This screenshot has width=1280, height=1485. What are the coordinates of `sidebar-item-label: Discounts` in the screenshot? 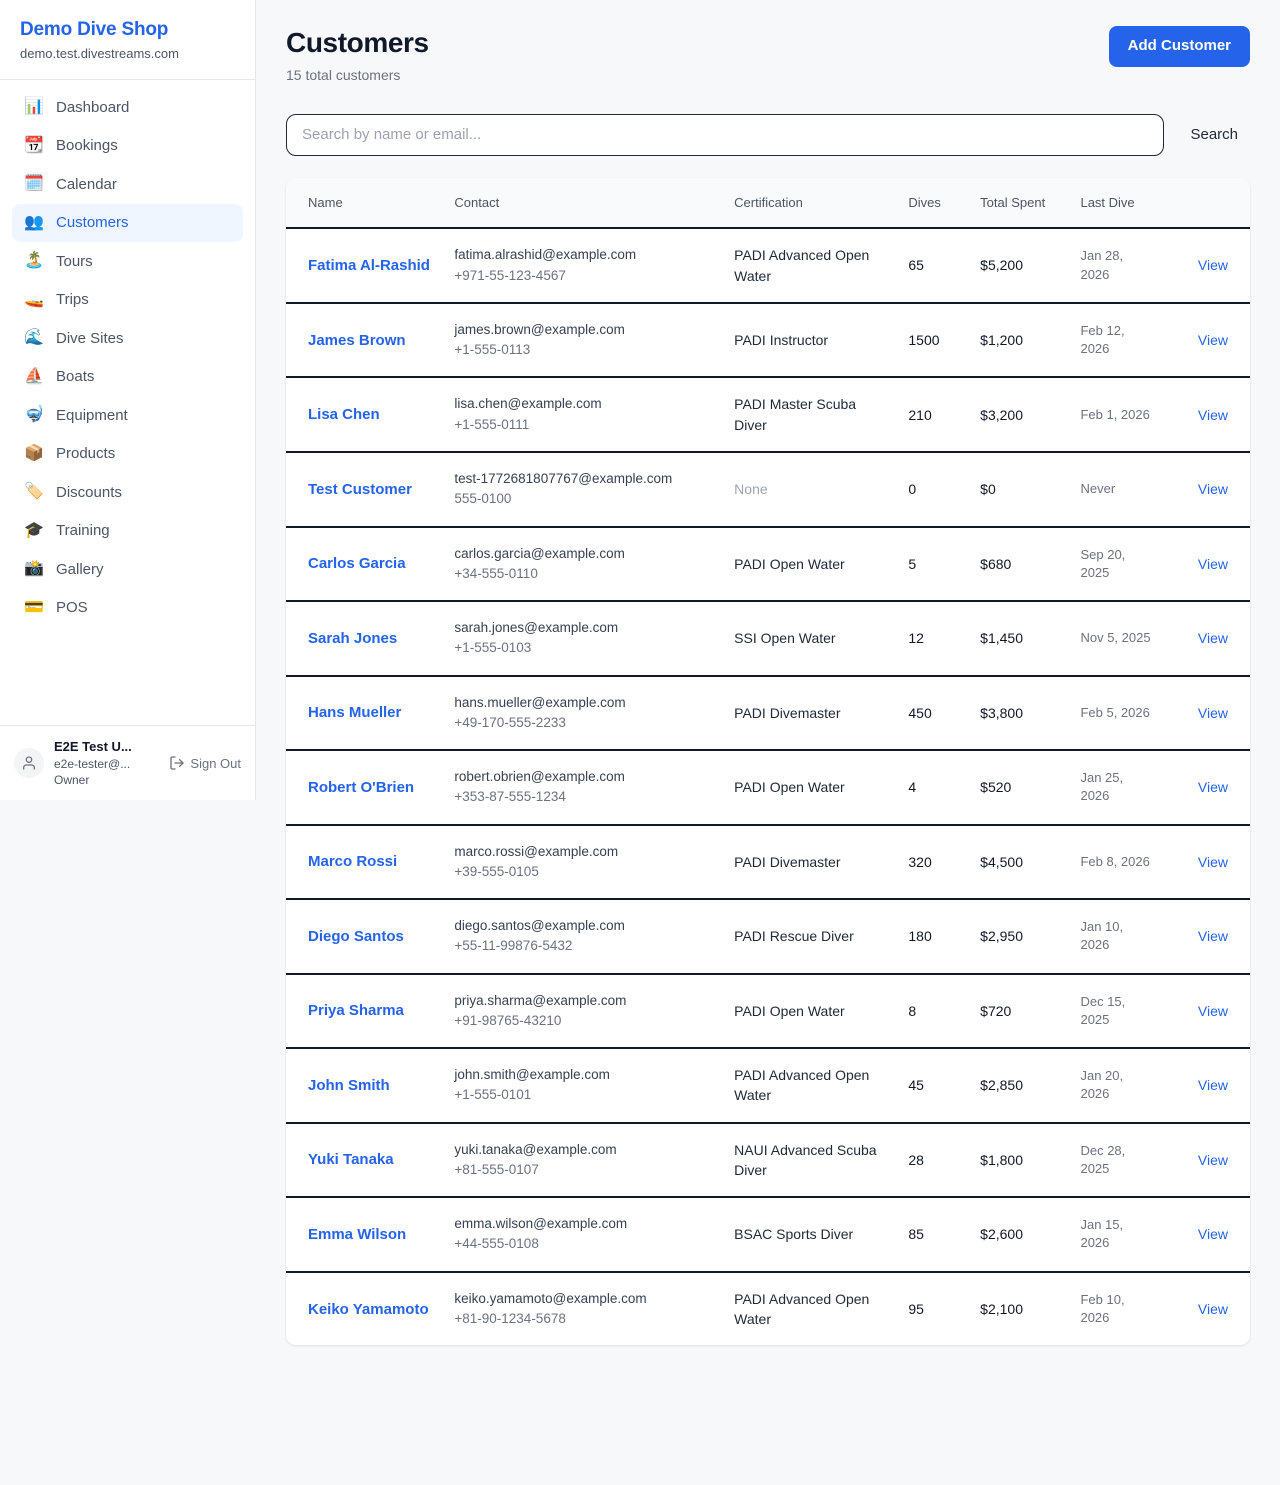 It's located at (89, 492).